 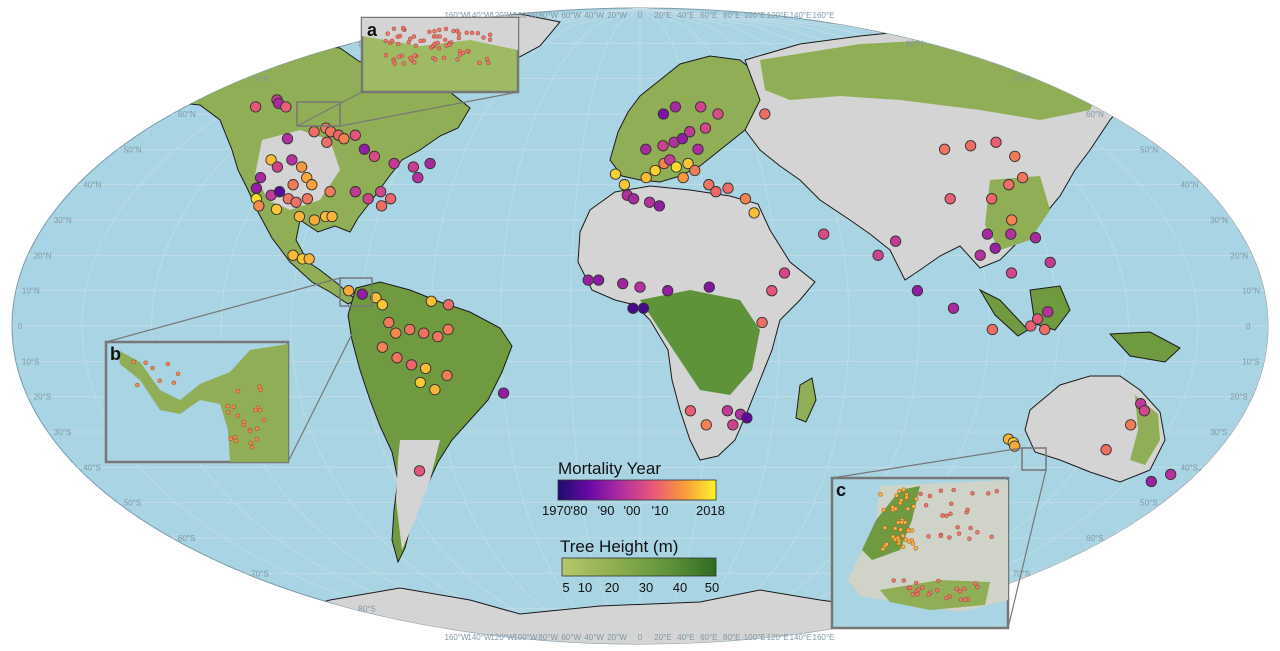 What do you see at coordinates (585, 587) in the screenshot?
I see `height-tick: 10` at bounding box center [585, 587].